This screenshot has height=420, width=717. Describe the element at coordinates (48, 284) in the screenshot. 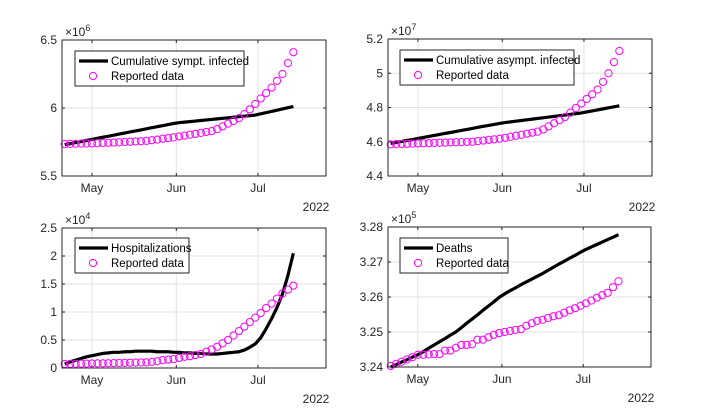

I see `y-tick-label: 1.5` at that location.